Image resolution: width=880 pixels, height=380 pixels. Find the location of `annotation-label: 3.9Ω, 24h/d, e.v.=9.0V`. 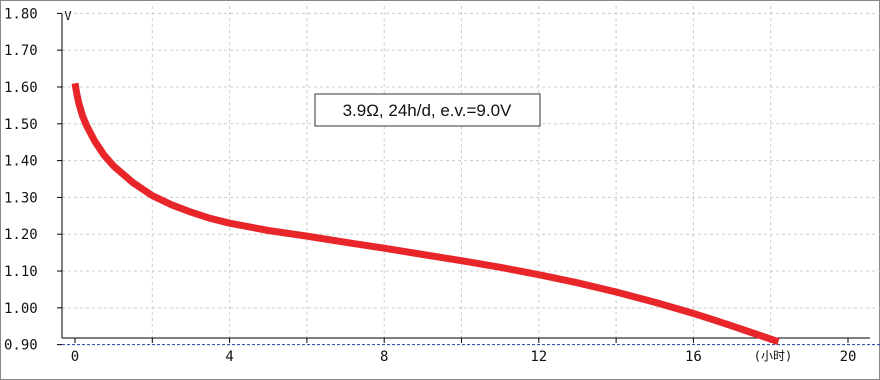

annotation-label: 3.9Ω, 24h/d, e.v.=9.0V is located at coordinates (427, 110).